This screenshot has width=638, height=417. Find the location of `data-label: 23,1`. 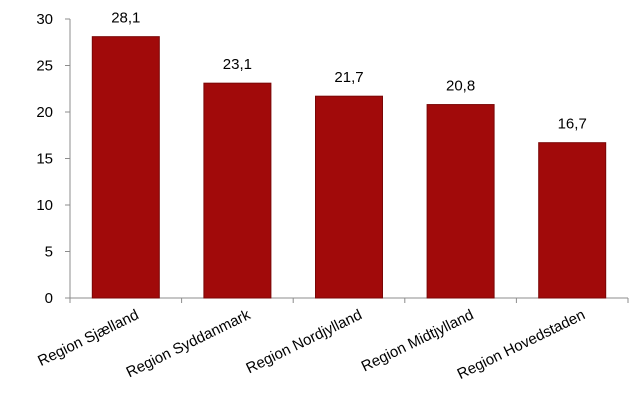

data-label: 23,1 is located at coordinates (237, 64).